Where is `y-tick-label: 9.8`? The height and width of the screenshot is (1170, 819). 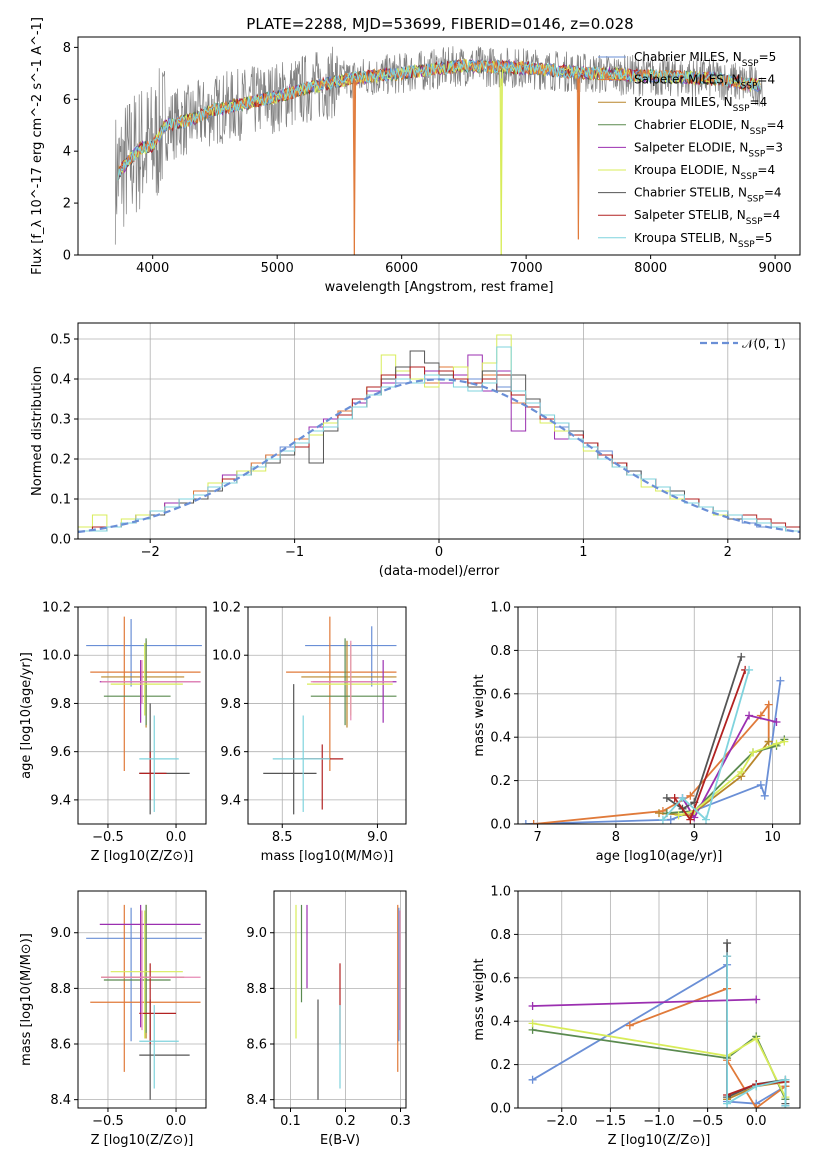
y-tick-label: 9.8 is located at coordinates (60, 704).